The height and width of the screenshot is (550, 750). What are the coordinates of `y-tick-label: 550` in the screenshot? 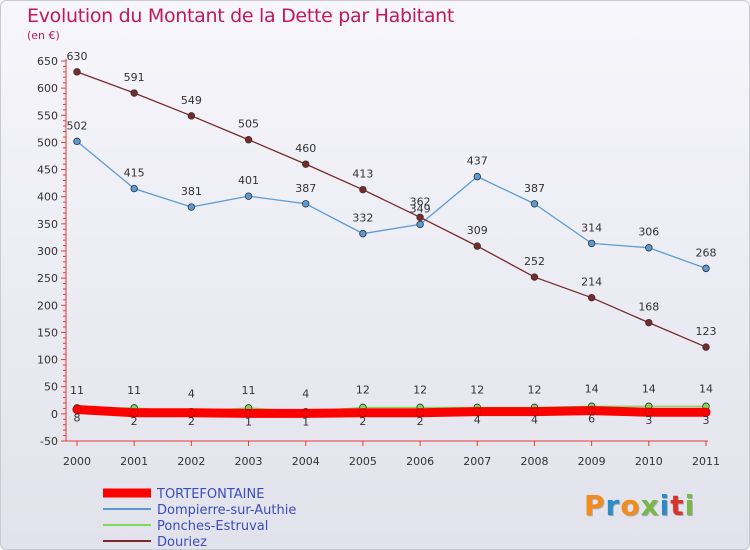 It's located at (47, 115).